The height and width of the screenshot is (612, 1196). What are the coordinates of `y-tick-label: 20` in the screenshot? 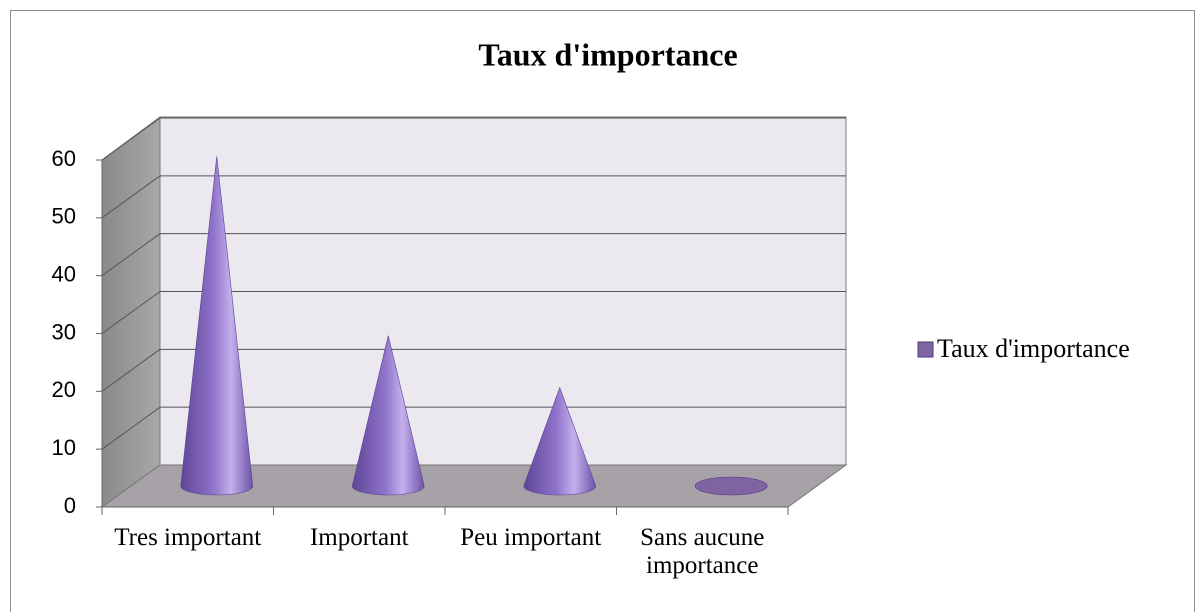 It's located at (64, 389).